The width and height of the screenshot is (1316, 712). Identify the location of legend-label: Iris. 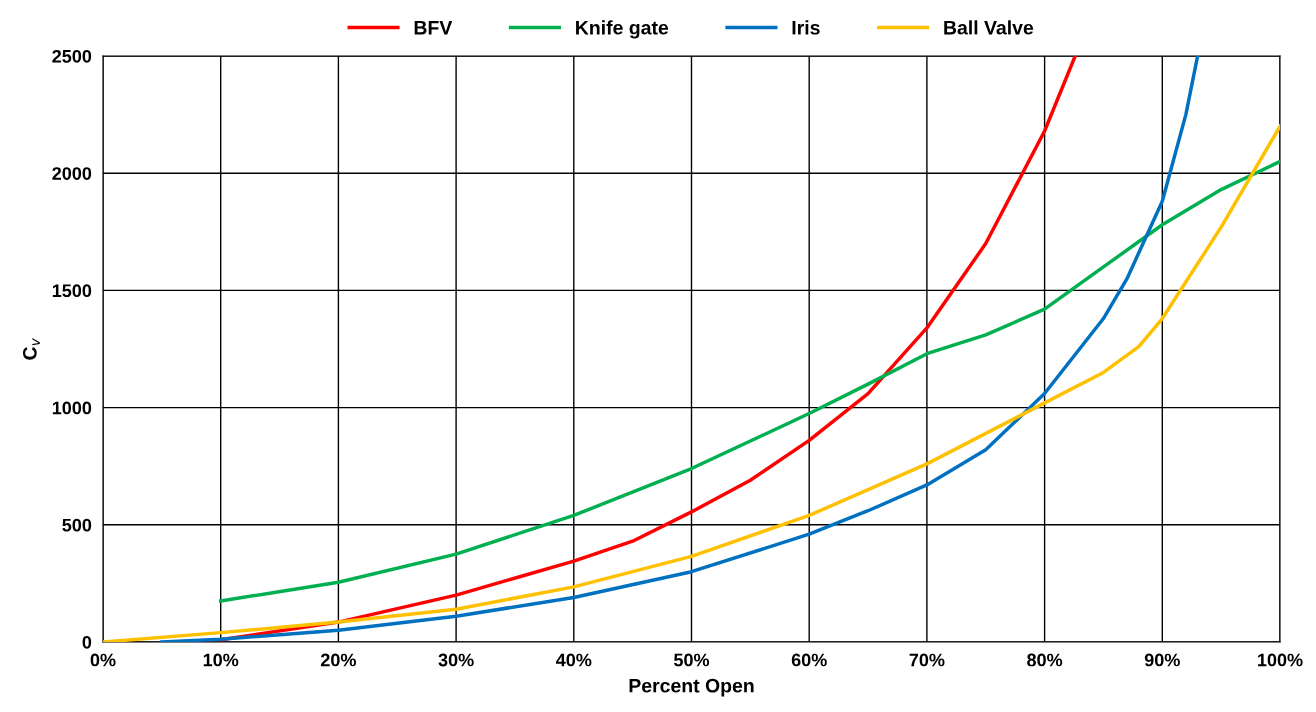
(806, 27).